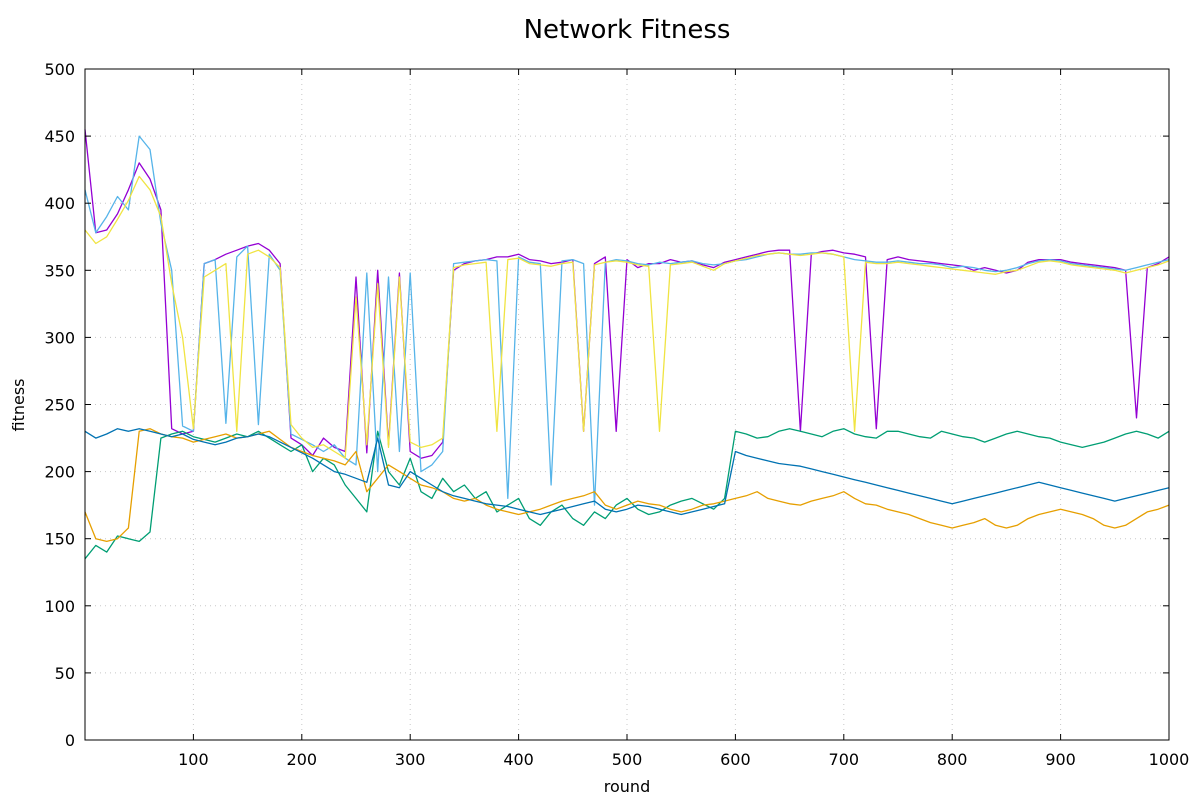 The image size is (1200, 800). What do you see at coordinates (59, 606) in the screenshot?
I see `y-tick-label: 100` at bounding box center [59, 606].